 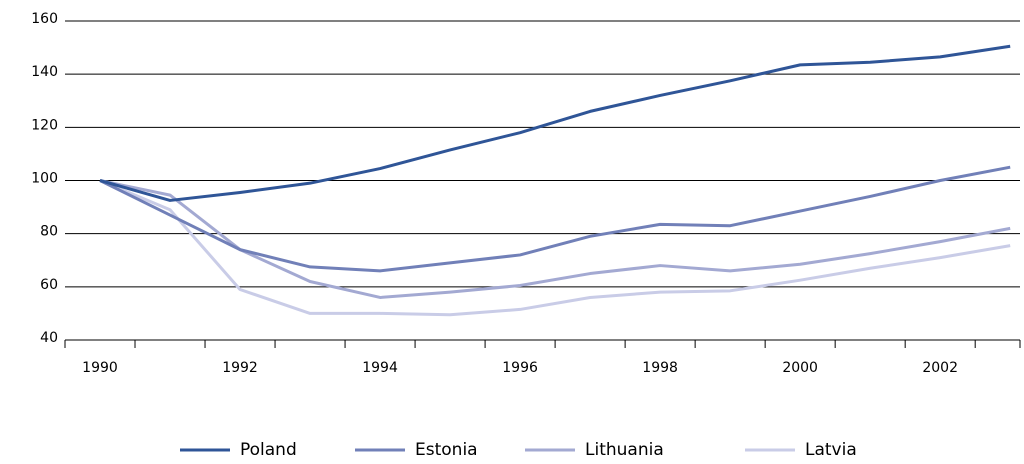 What do you see at coordinates (44, 179) in the screenshot?
I see `y-tick-label: 100` at bounding box center [44, 179].